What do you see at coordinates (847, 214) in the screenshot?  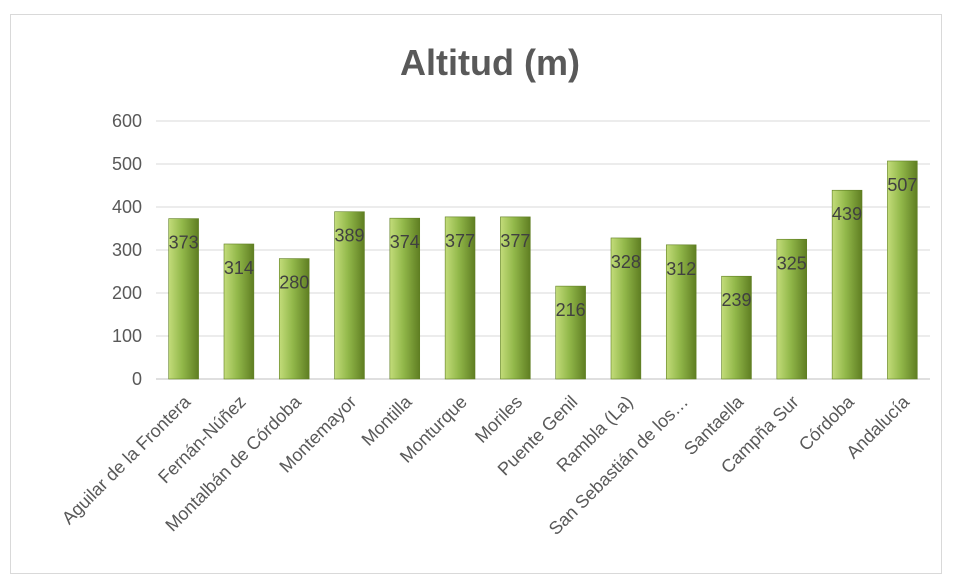 I see `data-label: 439` at bounding box center [847, 214].